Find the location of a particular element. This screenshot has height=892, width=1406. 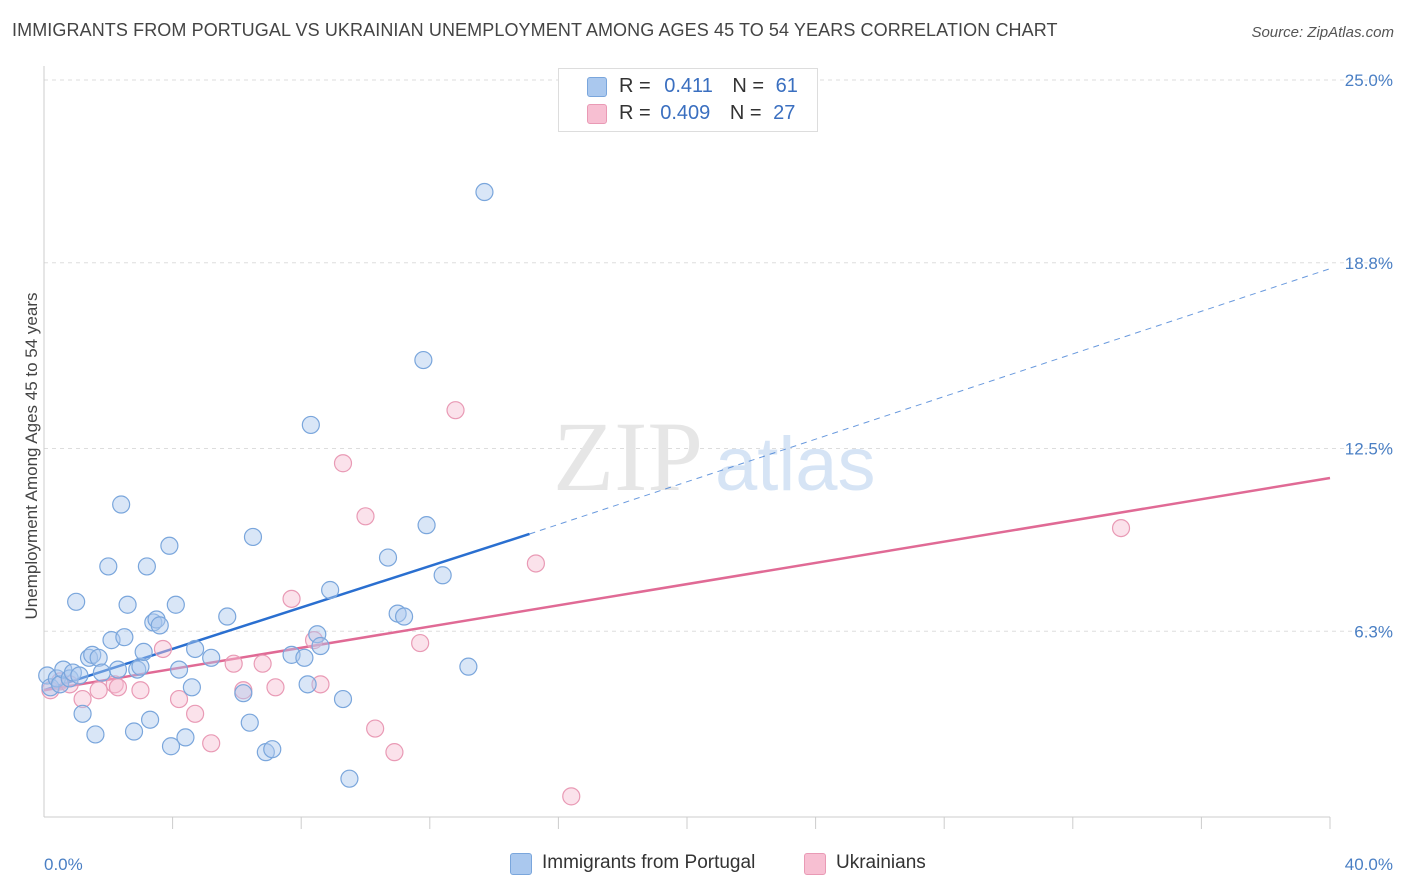

bottom-legend-label-portugal: Immigrants from Portugal is located at coordinates (649, 862).